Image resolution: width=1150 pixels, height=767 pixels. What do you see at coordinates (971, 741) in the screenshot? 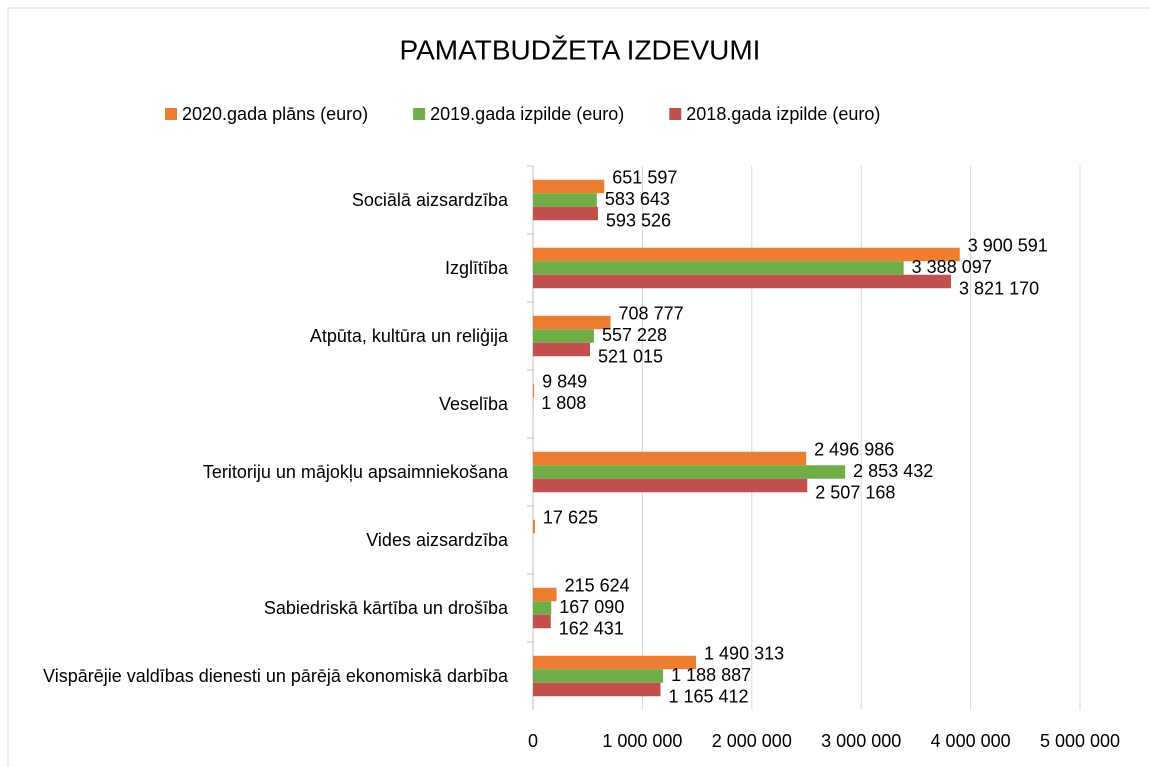
I see `x-tick-label: 4 000 000` at bounding box center [971, 741].